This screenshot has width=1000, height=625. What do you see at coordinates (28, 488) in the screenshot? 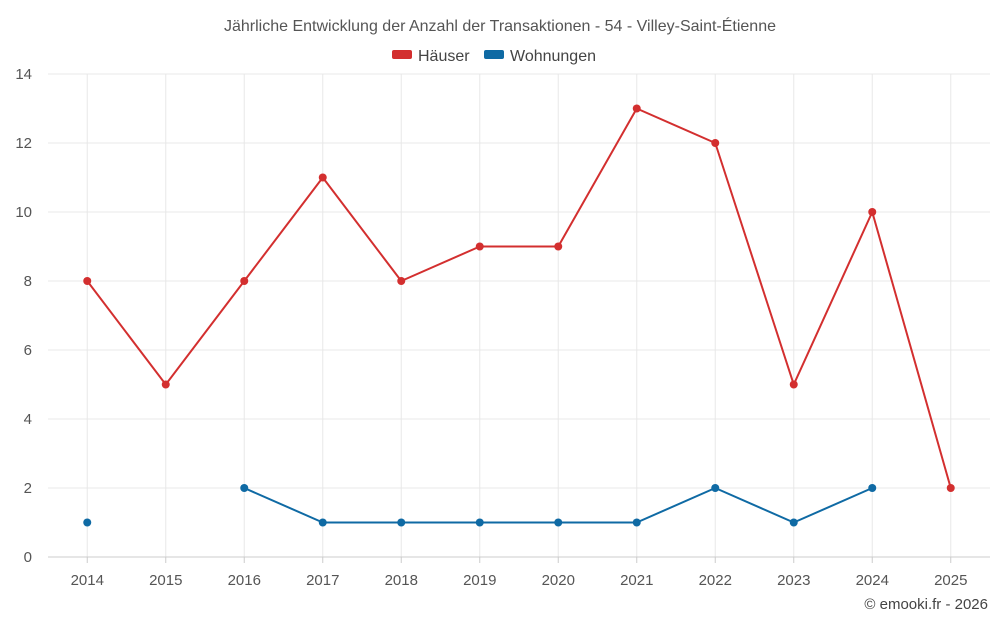
I see `y-tick-label: 2` at bounding box center [28, 488].